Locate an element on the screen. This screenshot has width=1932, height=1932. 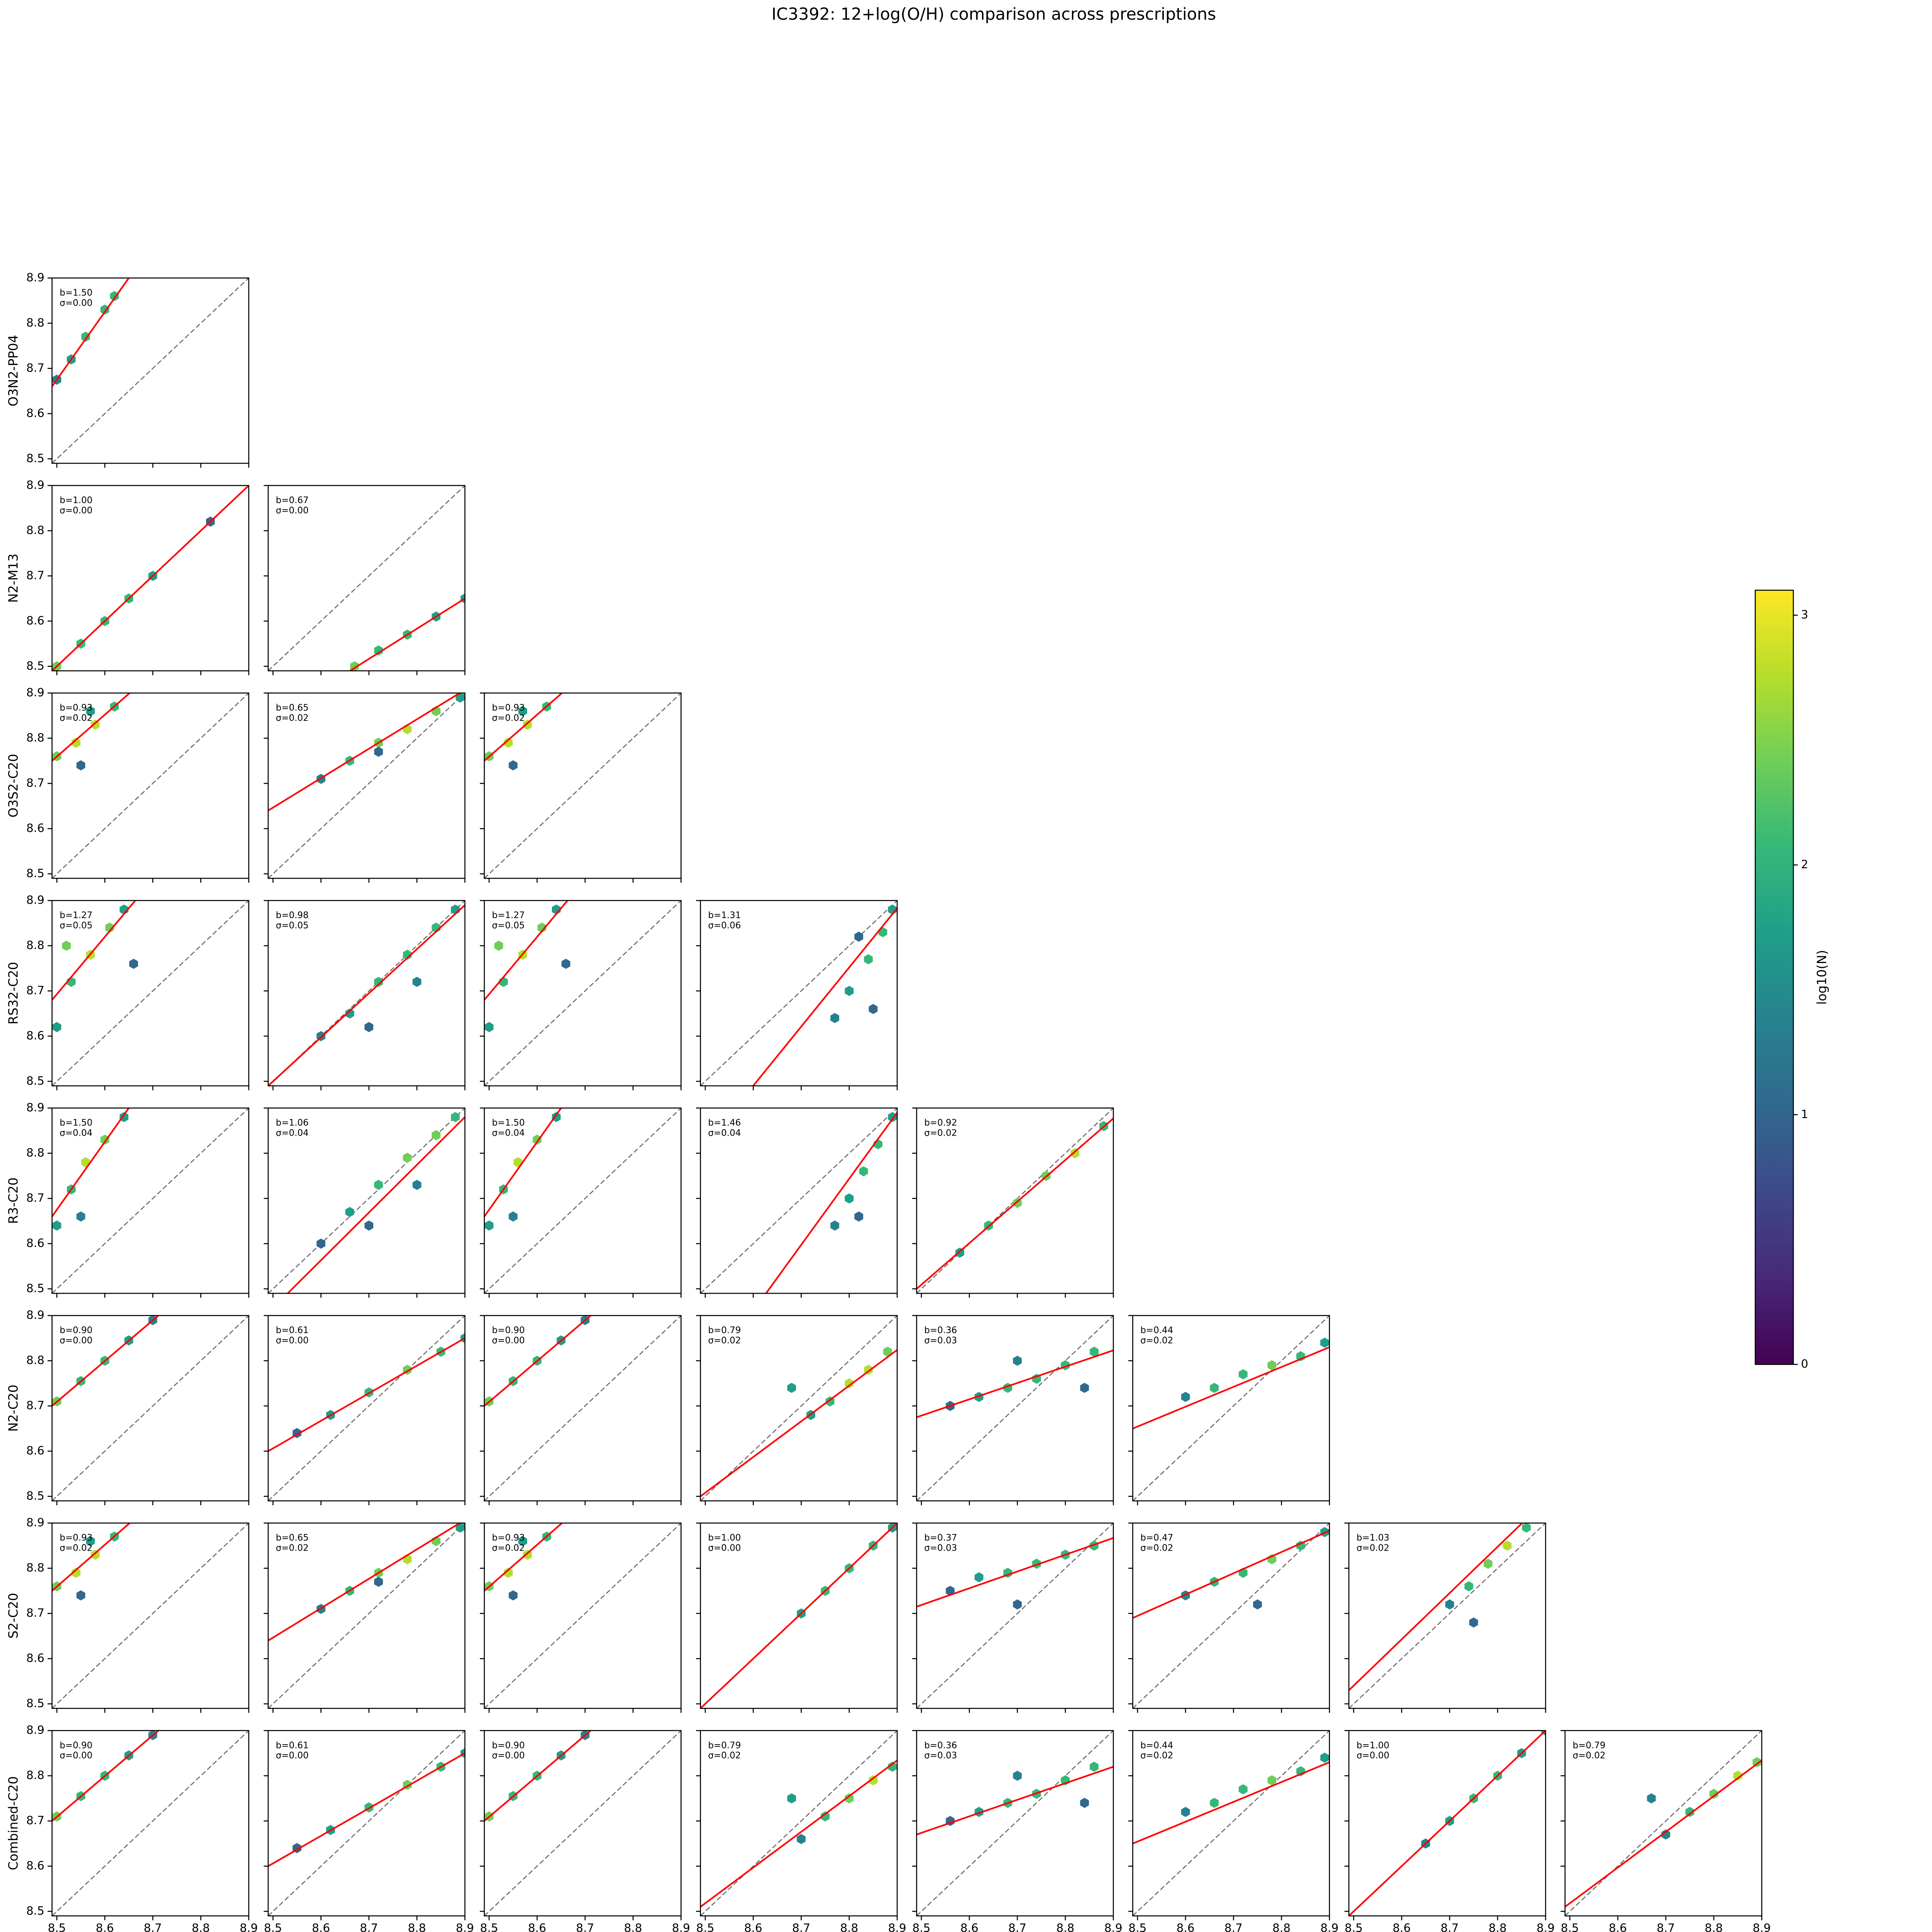
panel: b=0.65σ=0.02 is located at coordinates (365, 1617).